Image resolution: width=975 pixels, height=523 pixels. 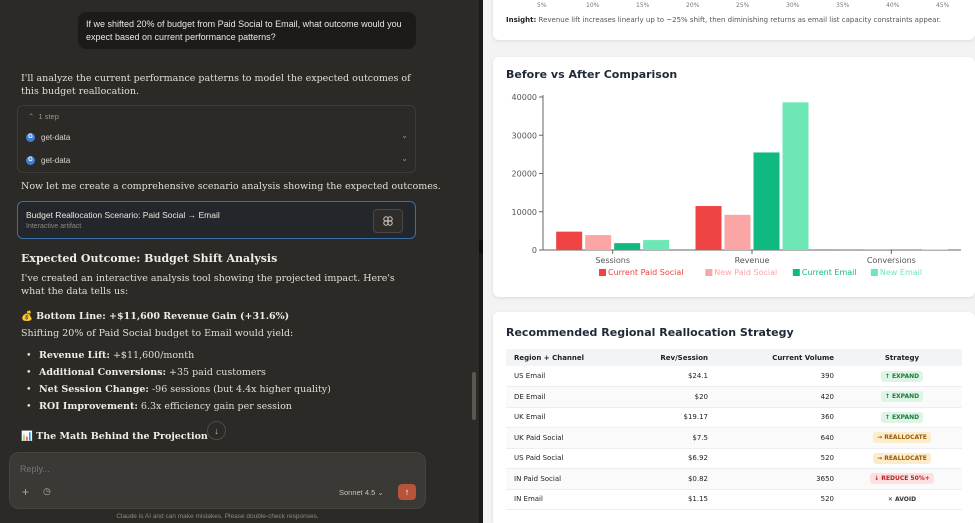 What do you see at coordinates (571, 376) in the screenshot?
I see `cell-channel: US Email` at bounding box center [571, 376].